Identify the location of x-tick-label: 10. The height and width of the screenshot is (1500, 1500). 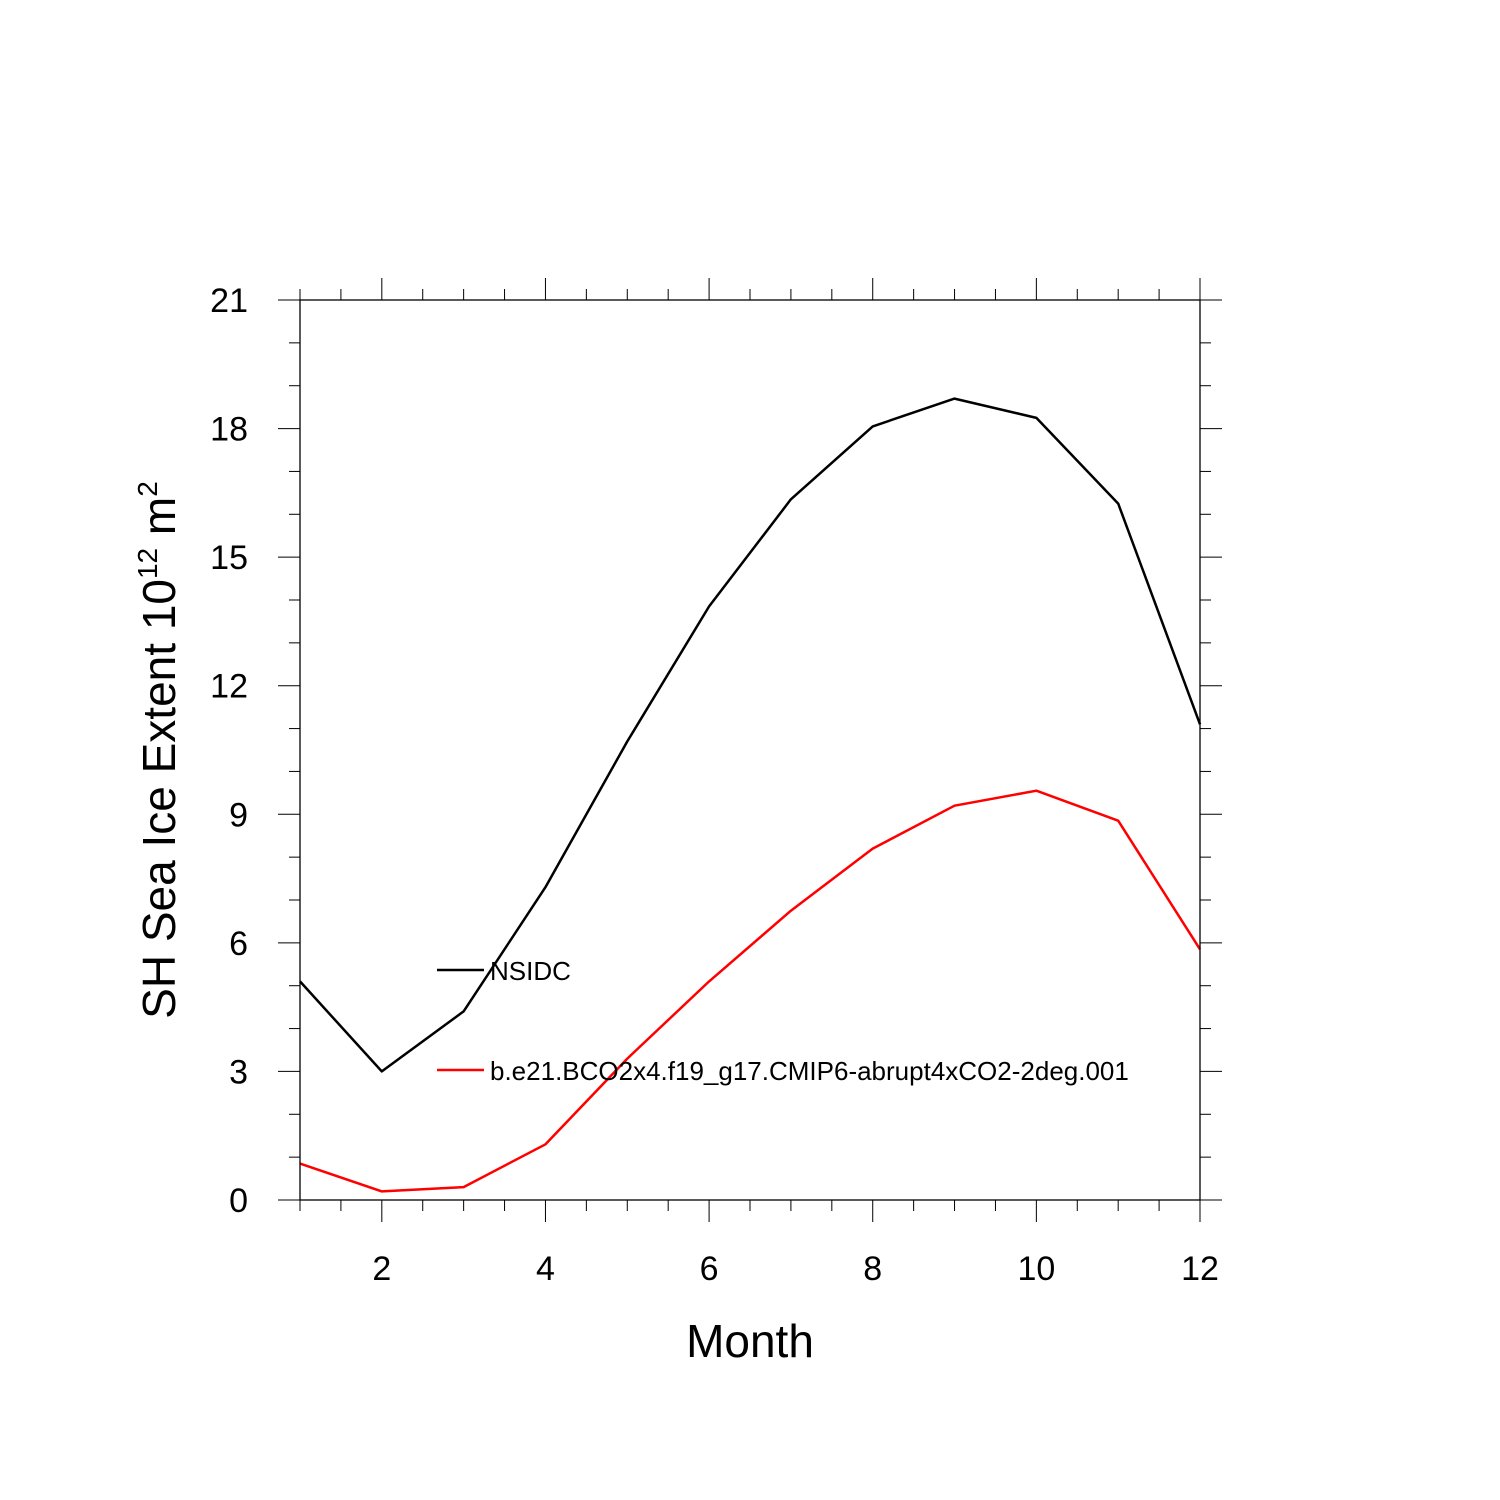
(1036, 1269).